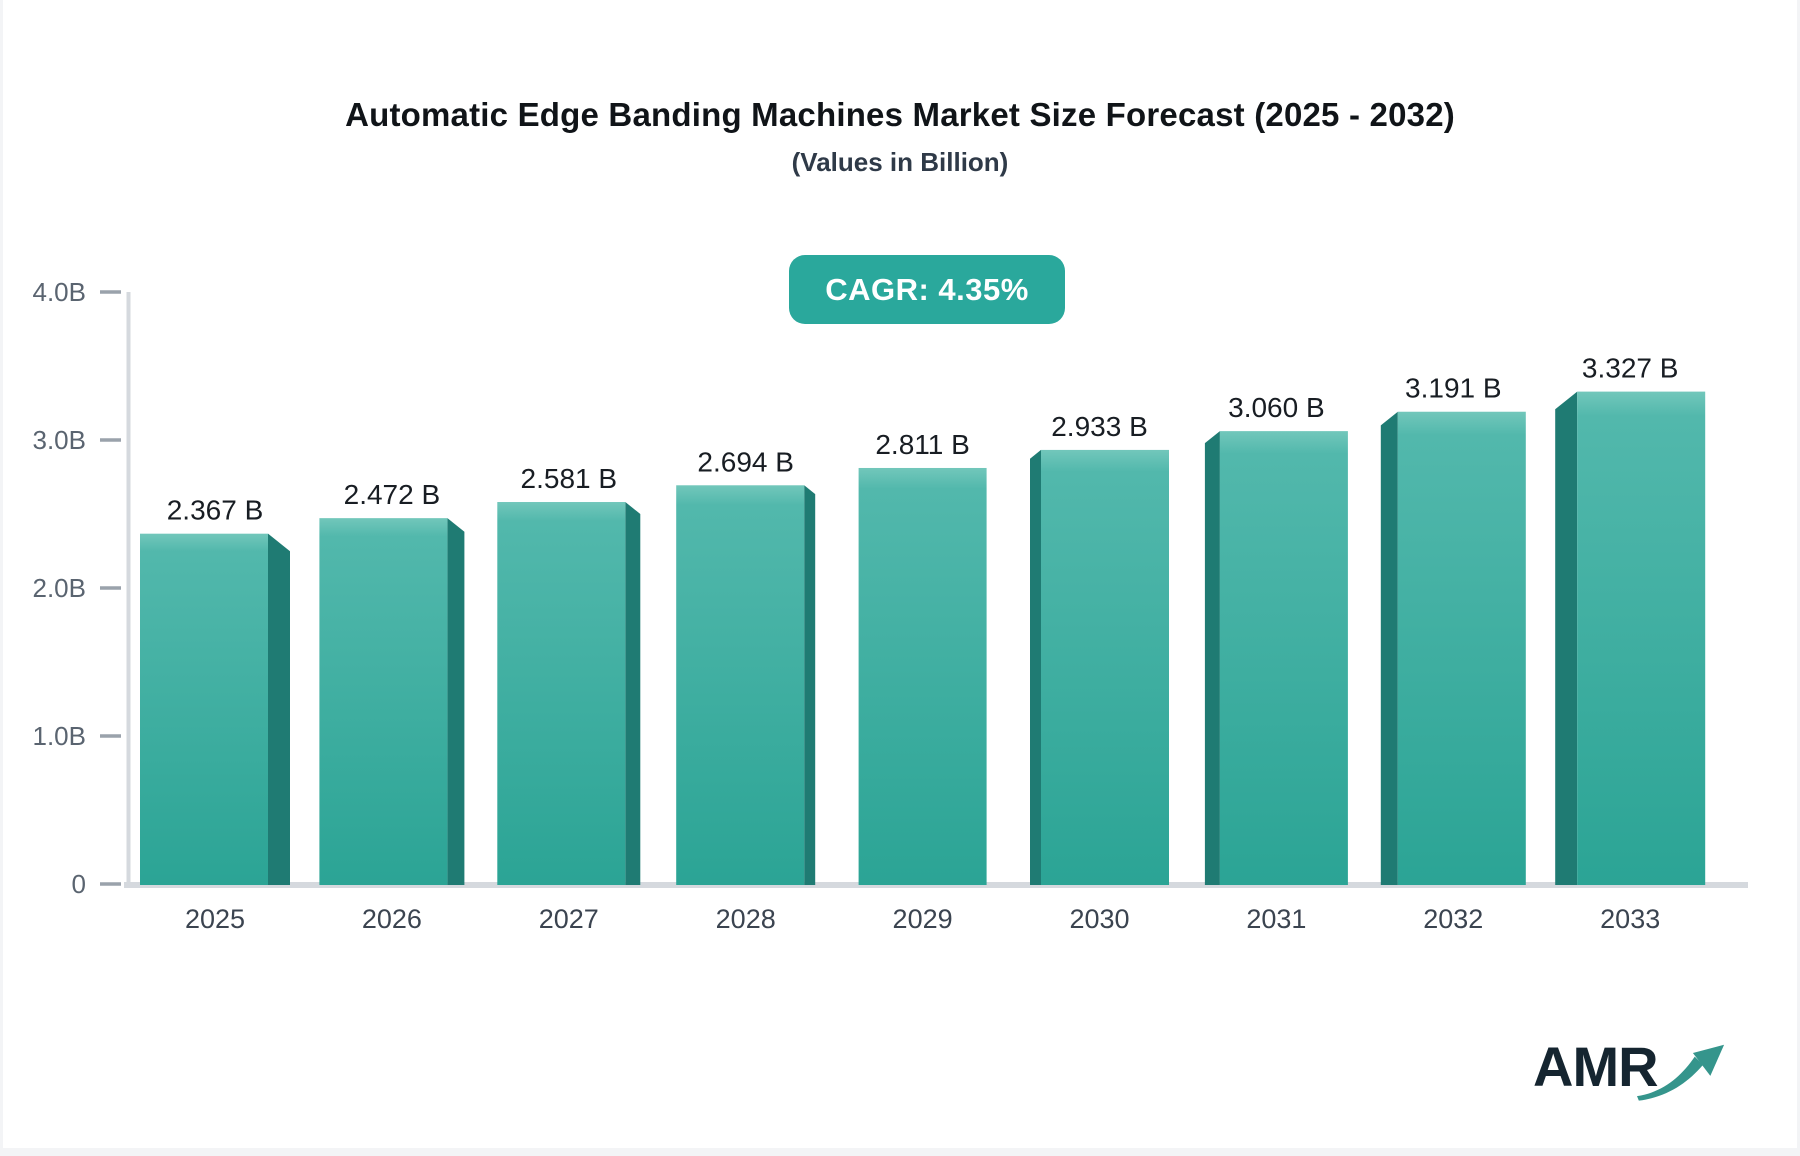 Image resolution: width=1800 pixels, height=1156 pixels. I want to click on amr-logo-text: AMR, so click(1596, 1066).